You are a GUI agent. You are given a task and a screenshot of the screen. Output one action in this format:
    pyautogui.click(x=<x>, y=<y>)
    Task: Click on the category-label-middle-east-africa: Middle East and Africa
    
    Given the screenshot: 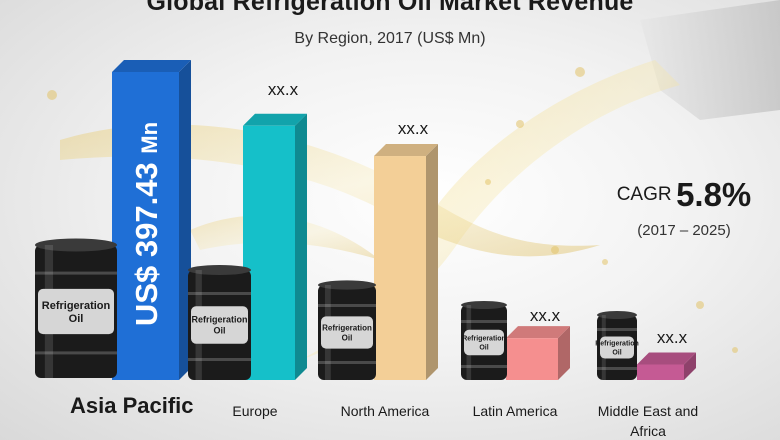 What is the action you would take?
    pyautogui.click(x=648, y=421)
    